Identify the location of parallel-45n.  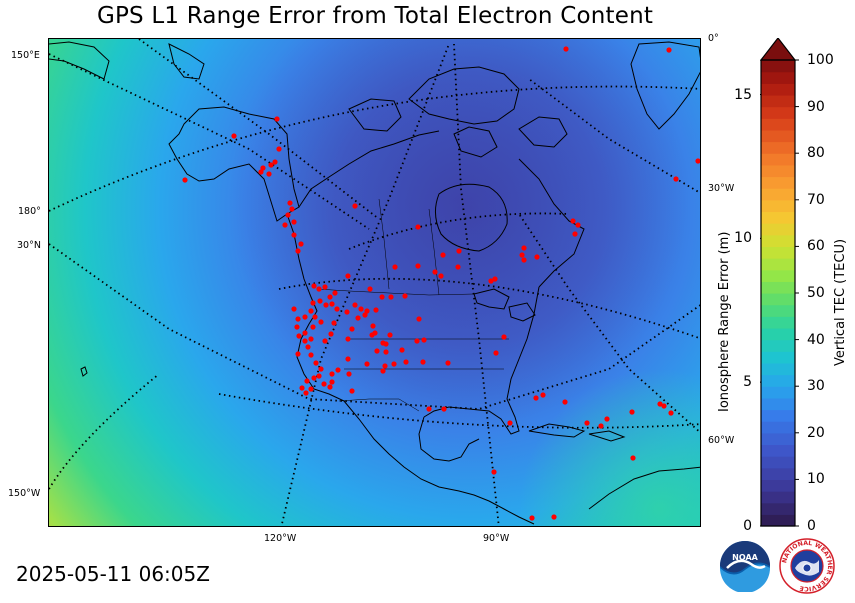
(459, 411).